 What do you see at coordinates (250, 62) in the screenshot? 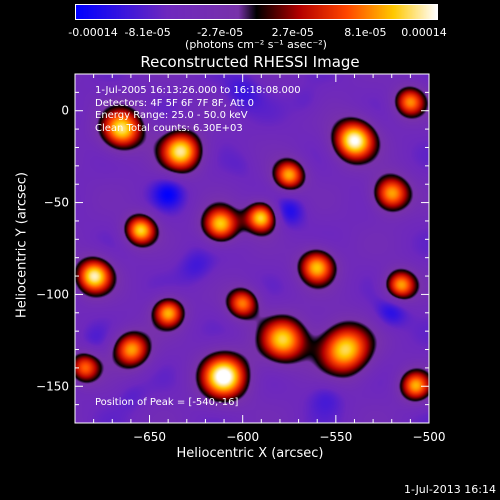
I see `chart-title: Reconstructed RHESSI Image` at bounding box center [250, 62].